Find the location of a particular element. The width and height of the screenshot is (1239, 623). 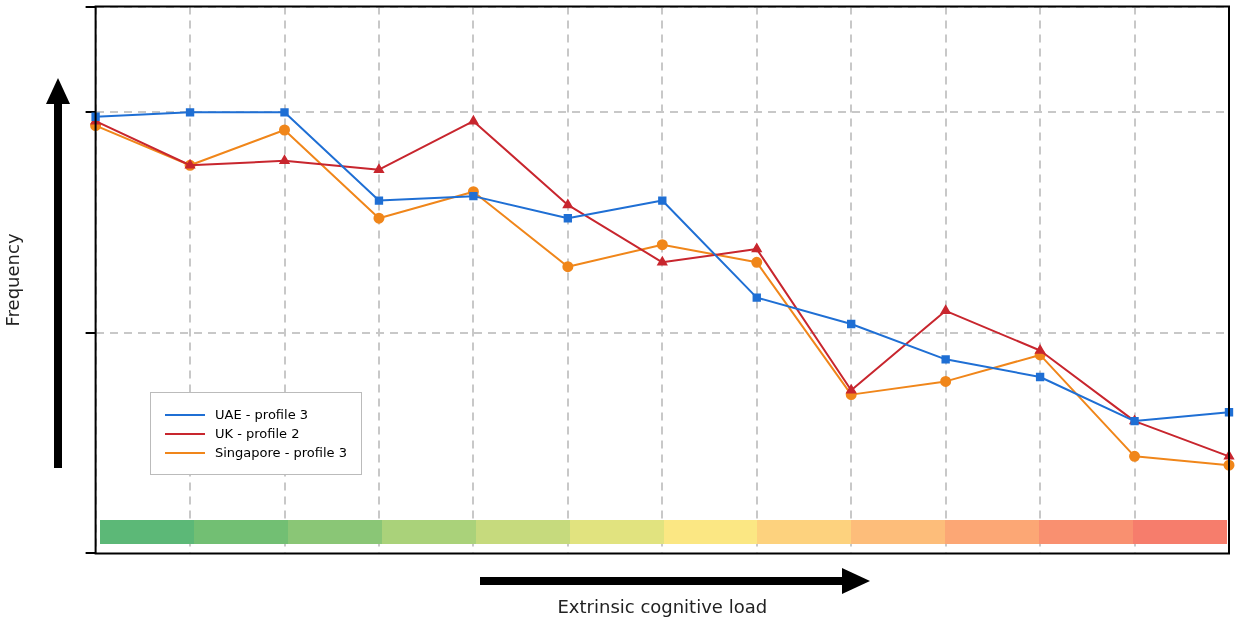

legend-label: UK - profile 2 is located at coordinates (257, 433).